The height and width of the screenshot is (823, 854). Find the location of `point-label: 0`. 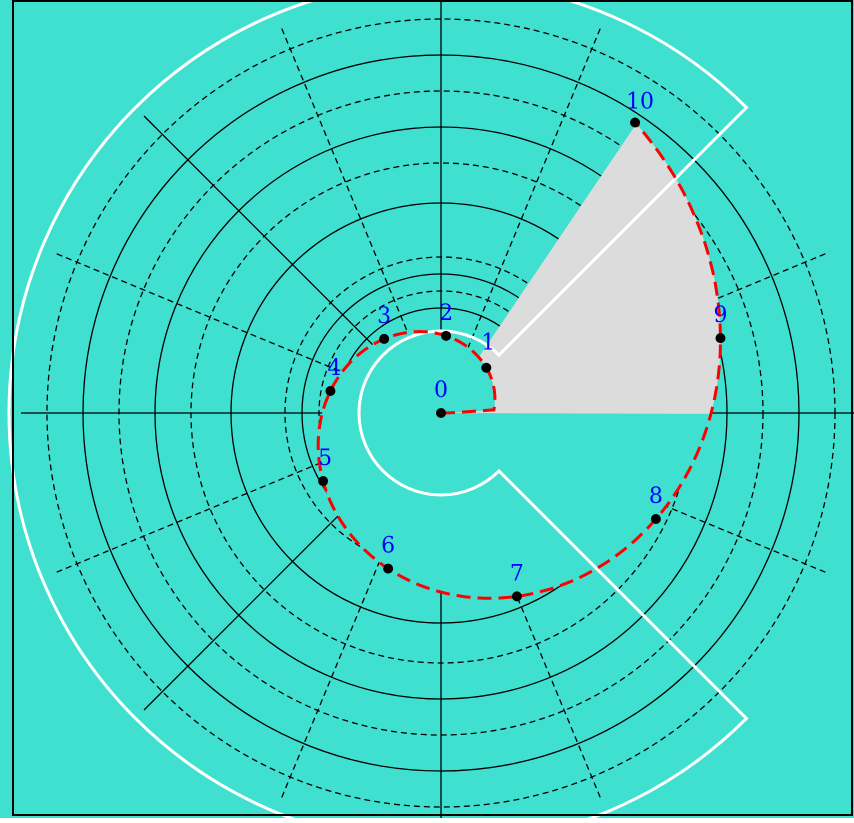

point-label: 0 is located at coordinates (441, 390).